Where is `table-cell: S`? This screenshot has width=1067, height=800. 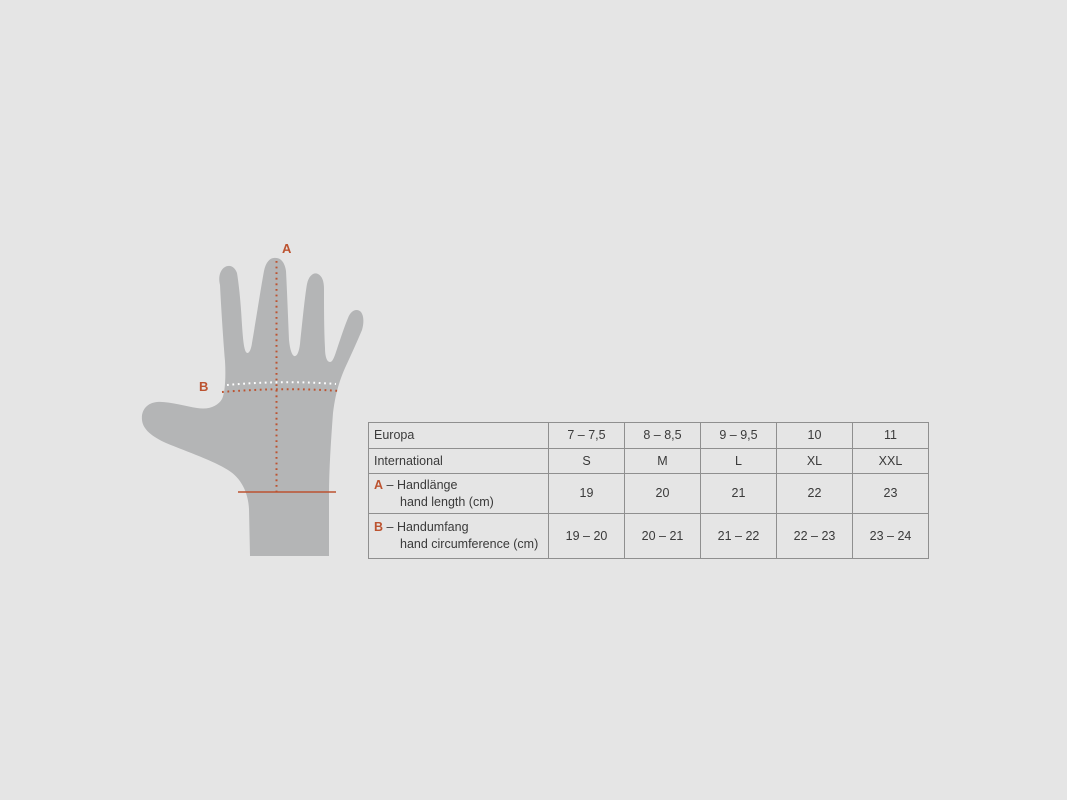 table-cell: S is located at coordinates (586, 461).